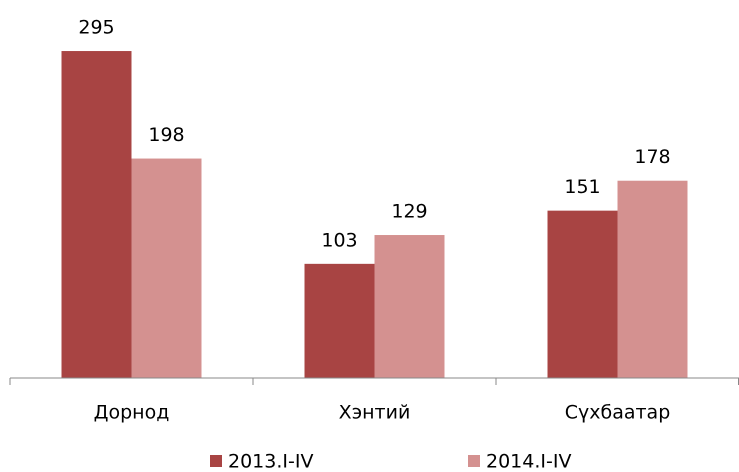  What do you see at coordinates (409, 212) in the screenshot?
I see `value-label: 129` at bounding box center [409, 212].